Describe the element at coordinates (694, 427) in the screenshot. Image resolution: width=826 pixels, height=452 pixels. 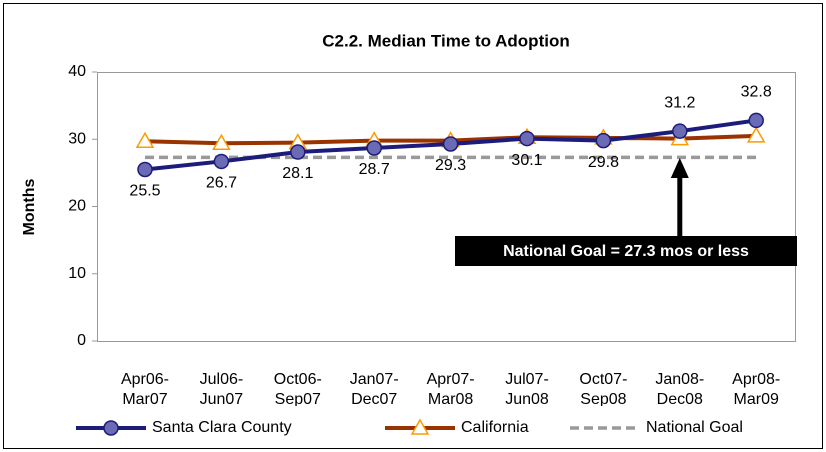
I see `legend-label: National Goal` at that location.